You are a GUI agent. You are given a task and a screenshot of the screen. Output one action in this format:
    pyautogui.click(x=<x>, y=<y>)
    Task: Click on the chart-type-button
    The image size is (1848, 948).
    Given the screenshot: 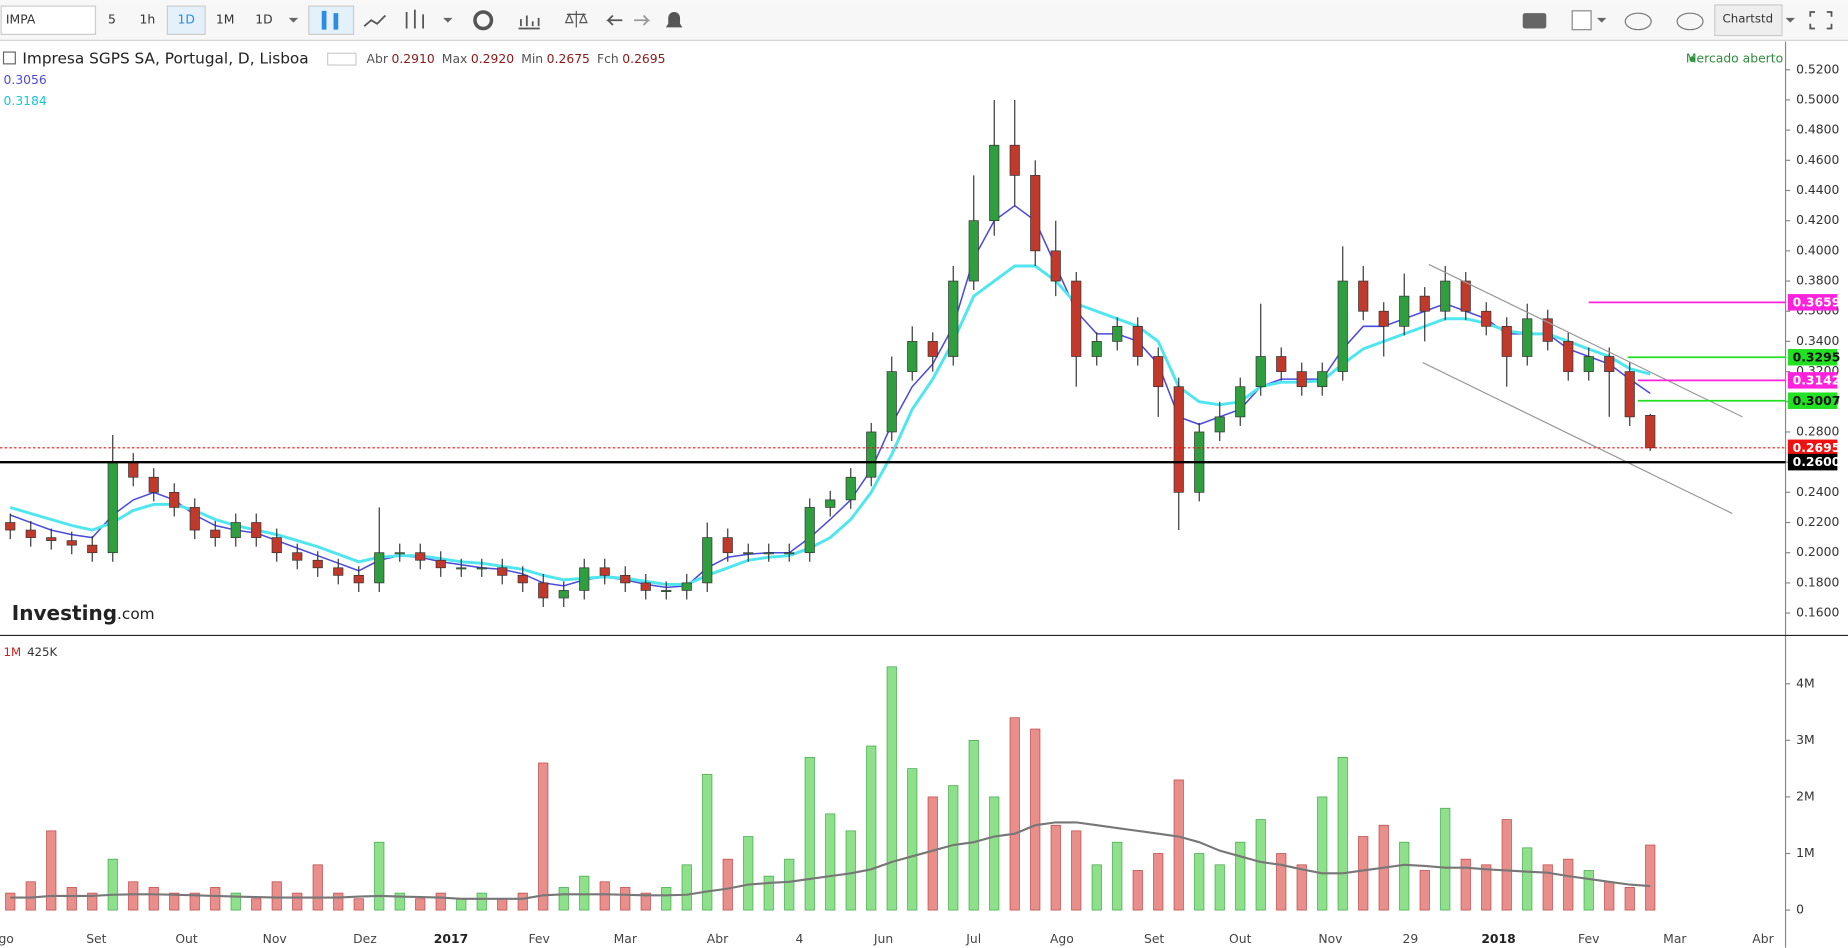 What is the action you would take?
    pyautogui.click(x=331, y=20)
    